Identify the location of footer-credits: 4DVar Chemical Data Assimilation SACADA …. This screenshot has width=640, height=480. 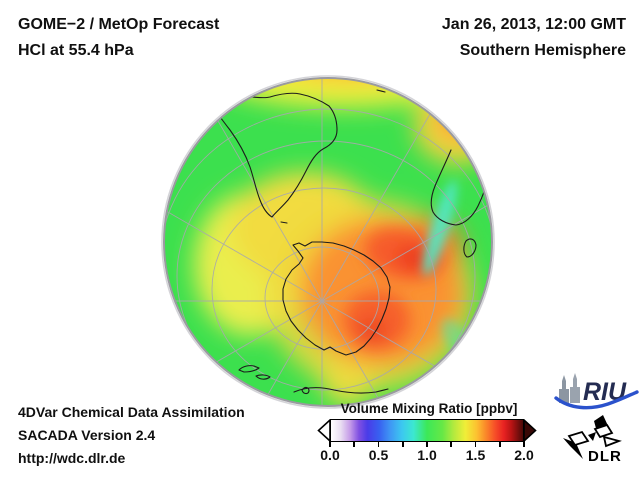
(131, 435).